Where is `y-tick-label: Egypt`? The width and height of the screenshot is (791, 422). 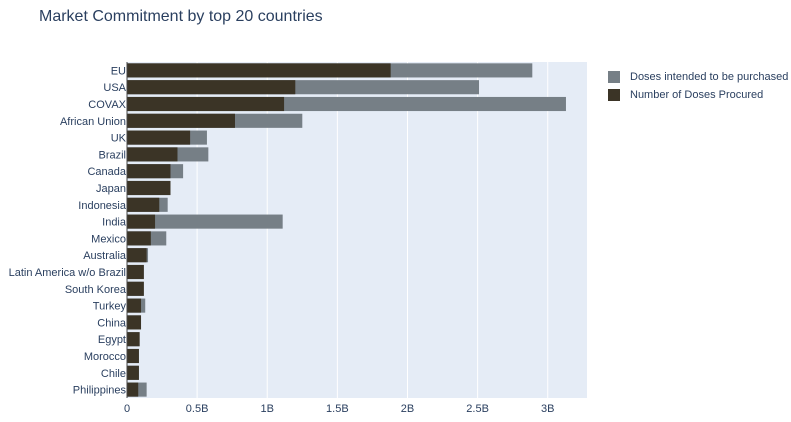 y-tick-label: Egypt is located at coordinates (112, 340).